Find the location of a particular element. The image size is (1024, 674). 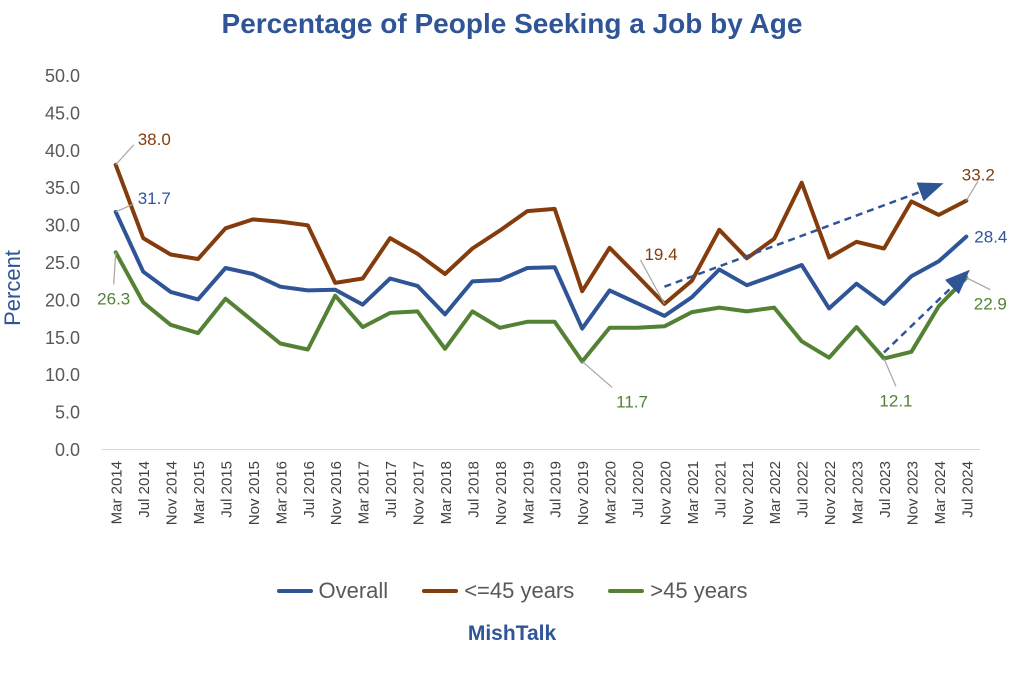

data-label: 11.7 is located at coordinates (632, 401).